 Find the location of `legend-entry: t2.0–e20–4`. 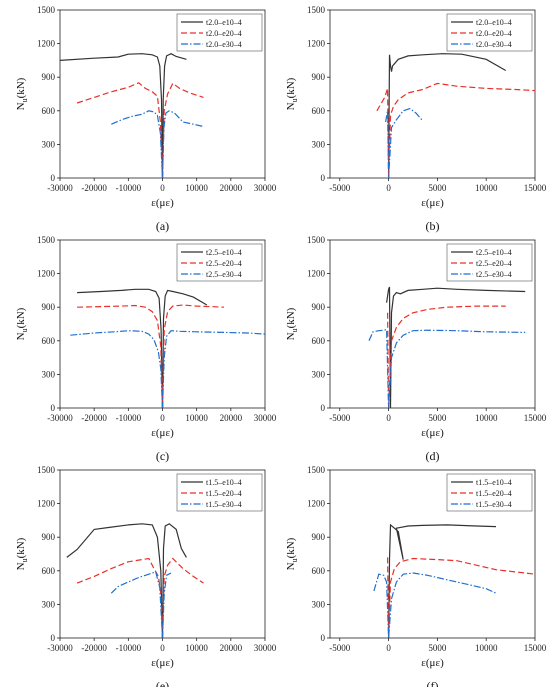

legend-entry: t2.0–e20–4 is located at coordinates (494, 33).